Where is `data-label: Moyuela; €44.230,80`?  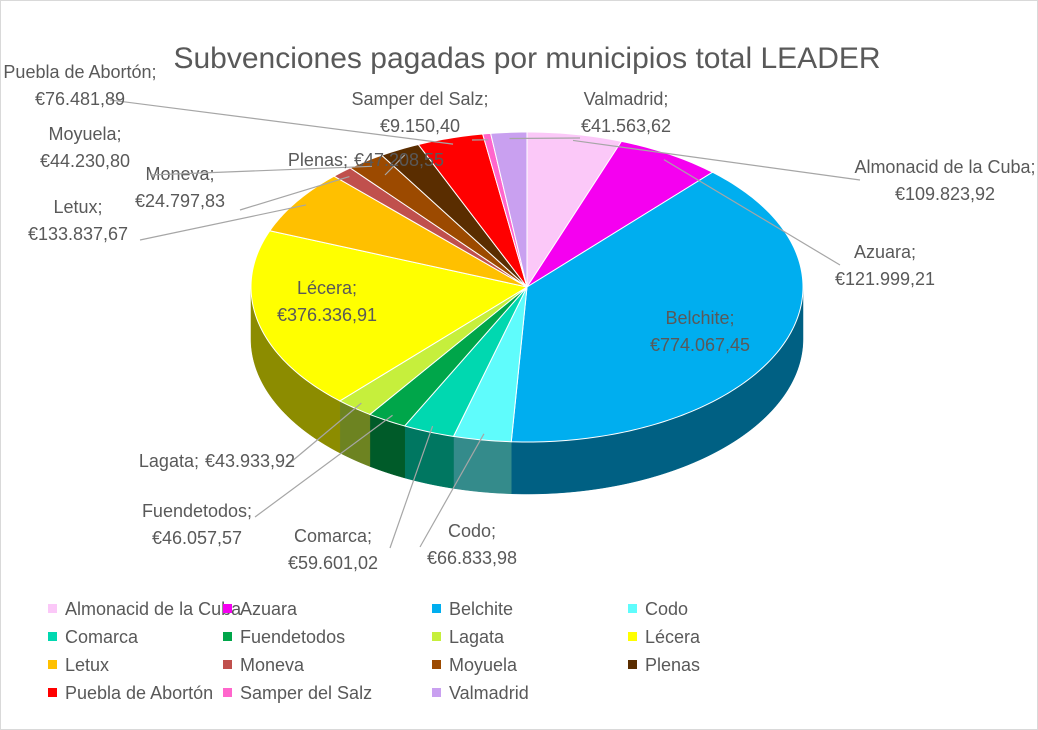
data-label: Moyuela; €44.230,80 is located at coordinates (85, 147).